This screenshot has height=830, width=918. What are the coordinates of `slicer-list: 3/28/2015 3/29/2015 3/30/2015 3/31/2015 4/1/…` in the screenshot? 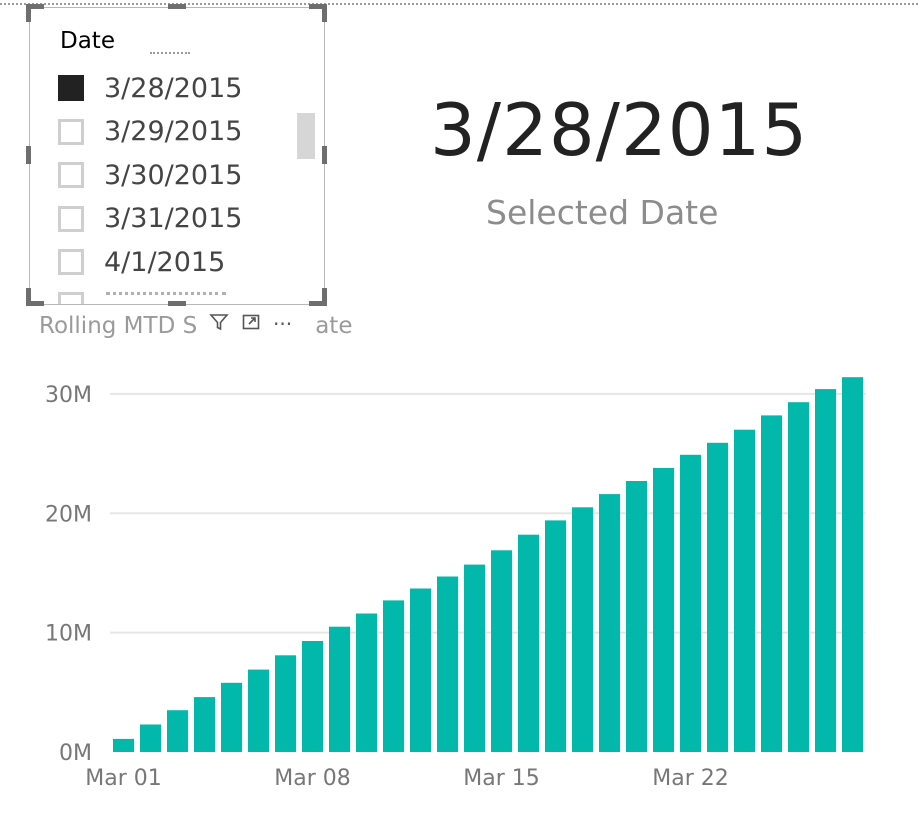 It's located at (177, 156).